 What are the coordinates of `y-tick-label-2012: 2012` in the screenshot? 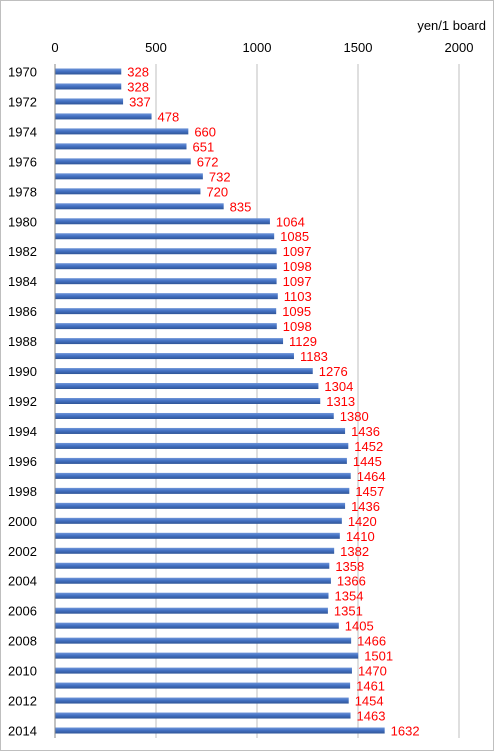 It's located at (22, 701).